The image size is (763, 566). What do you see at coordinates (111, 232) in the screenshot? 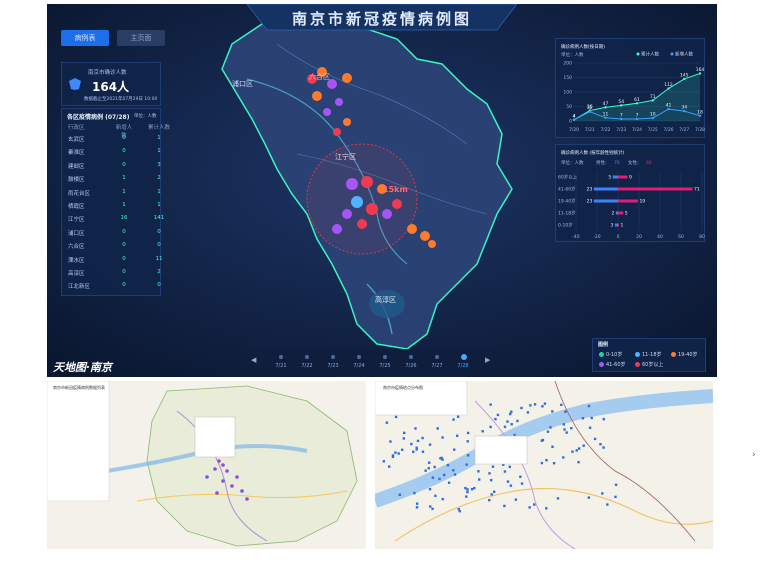
I see `table-row: 浦口区 0 0` at bounding box center [111, 232].